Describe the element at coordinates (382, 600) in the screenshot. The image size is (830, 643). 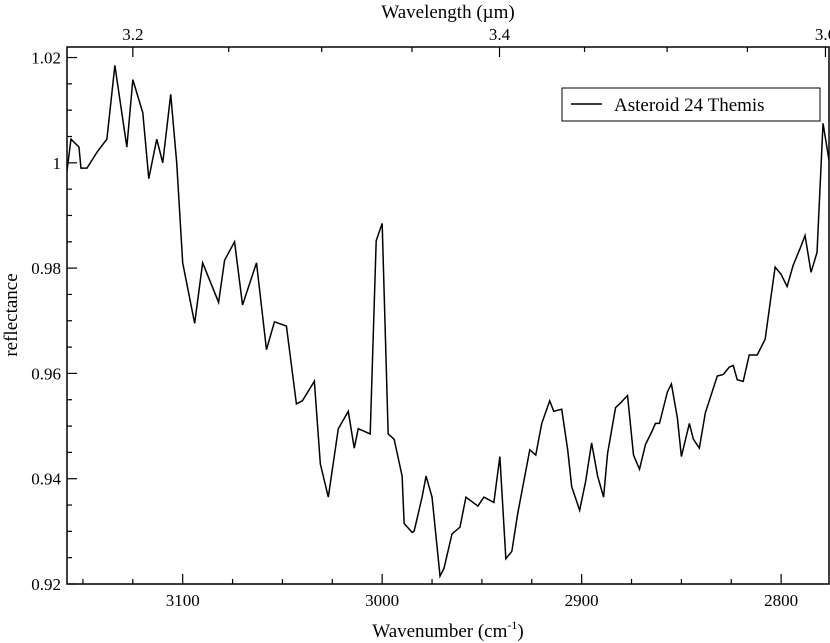
I see `x-tick-label: 3000` at that location.